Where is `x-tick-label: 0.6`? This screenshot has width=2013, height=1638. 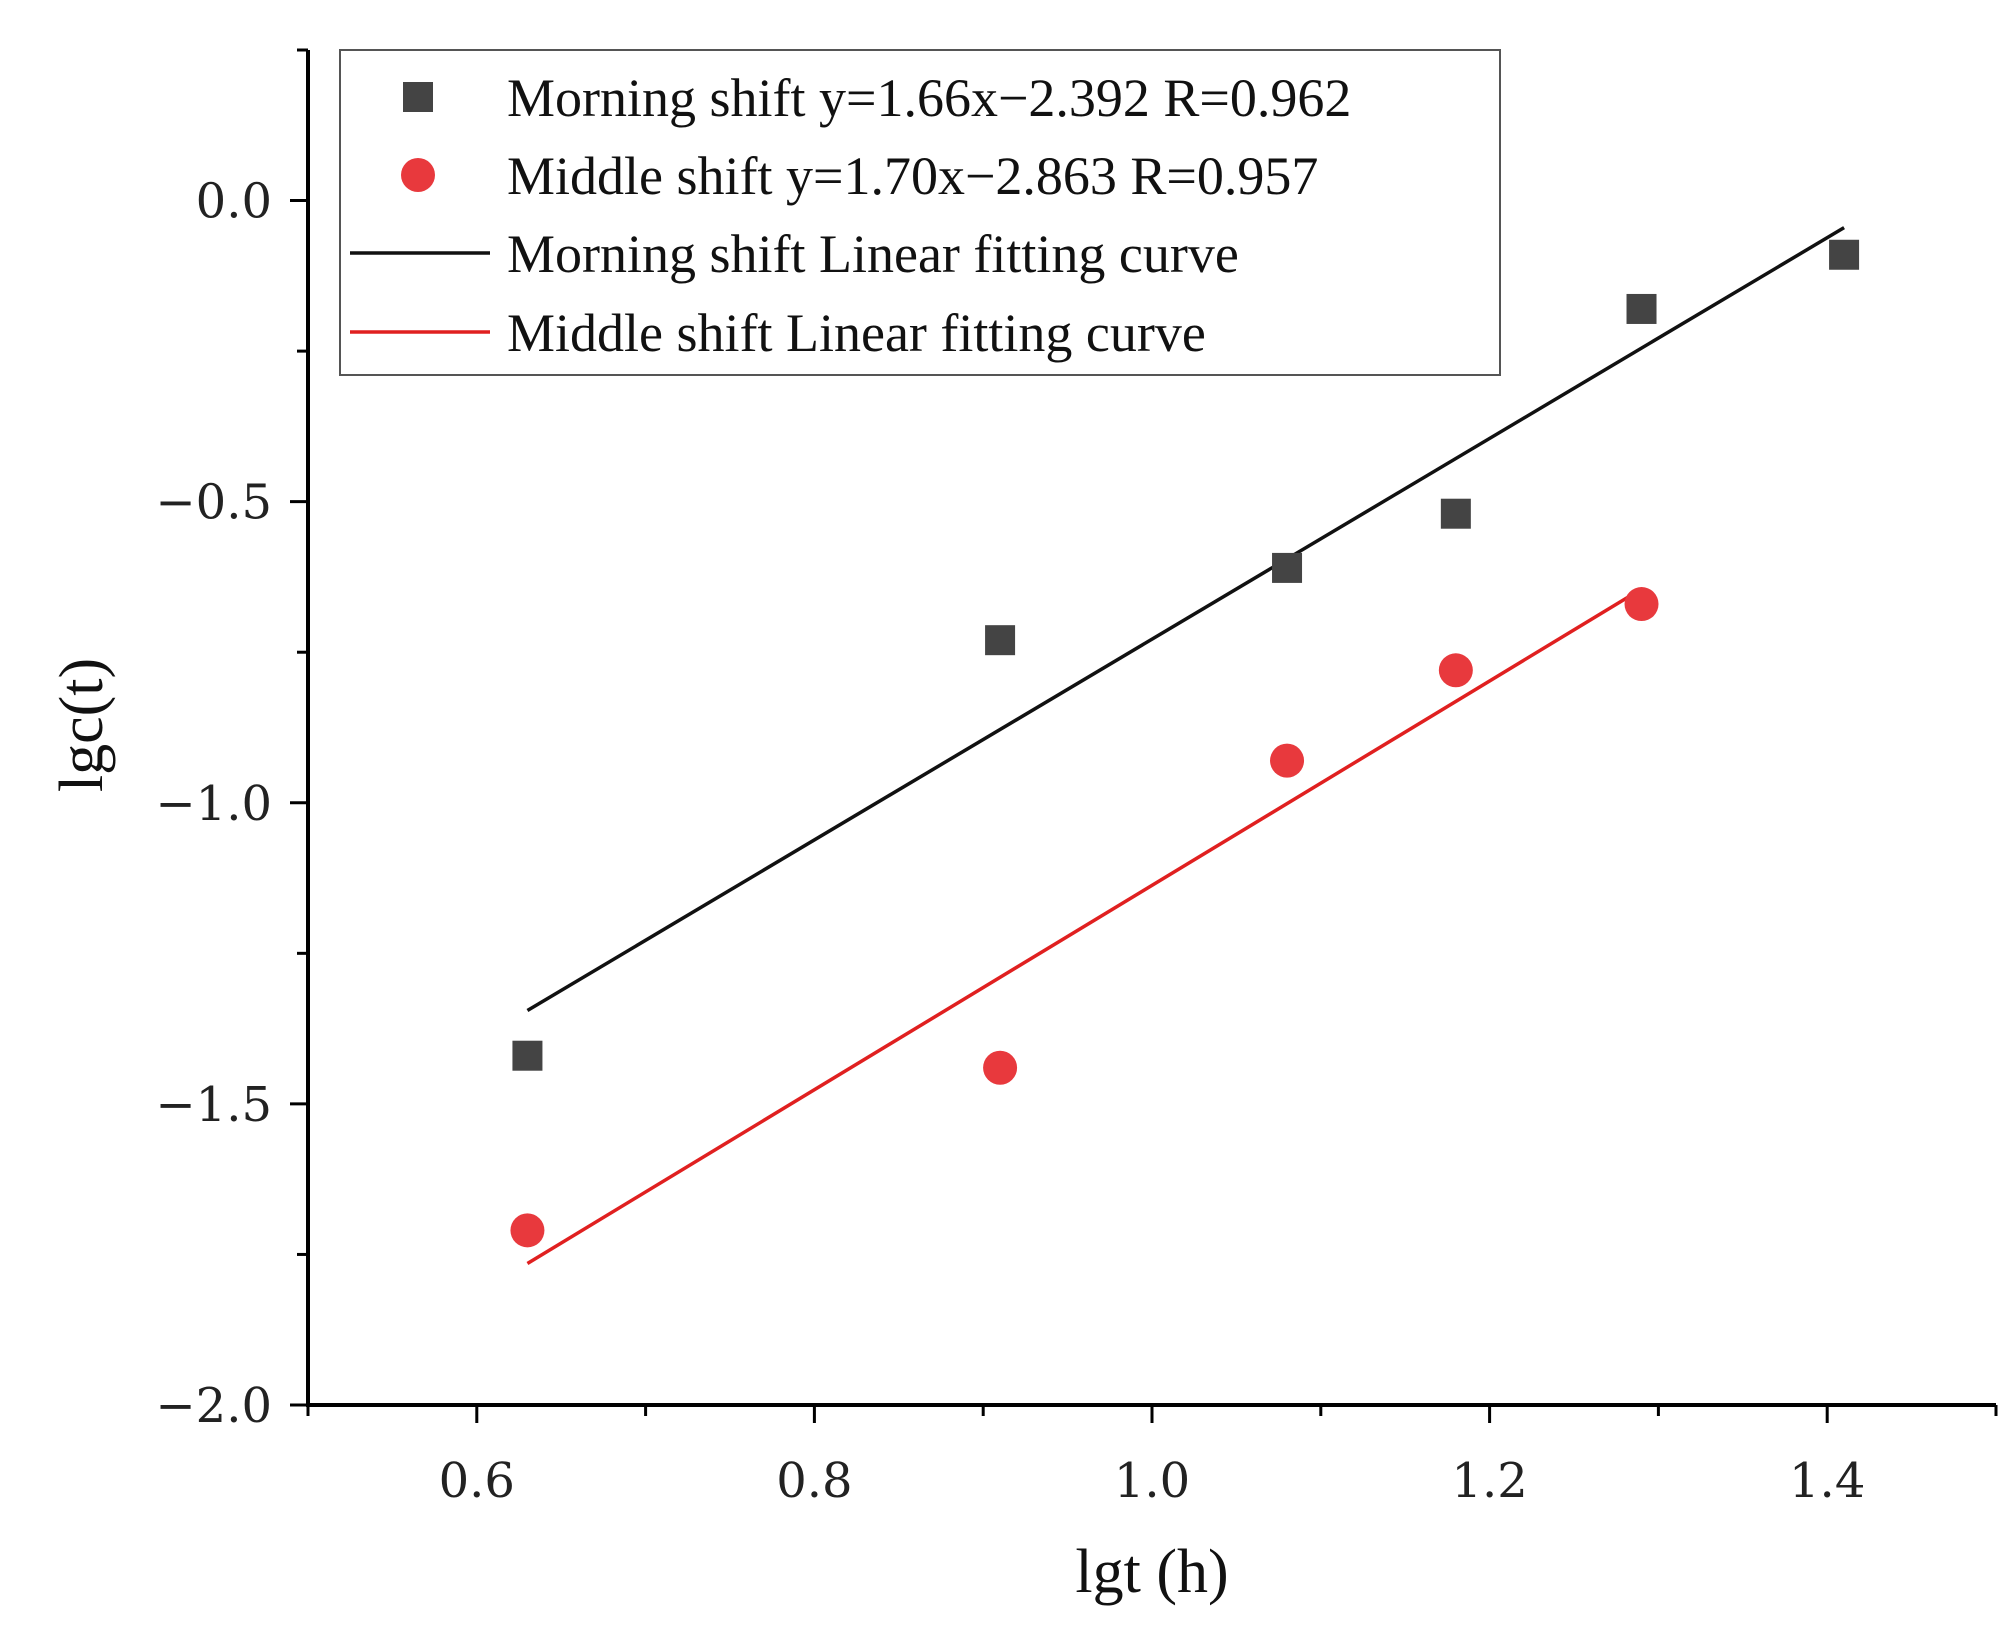
x-tick-label: 0.6 is located at coordinates (477, 1481).